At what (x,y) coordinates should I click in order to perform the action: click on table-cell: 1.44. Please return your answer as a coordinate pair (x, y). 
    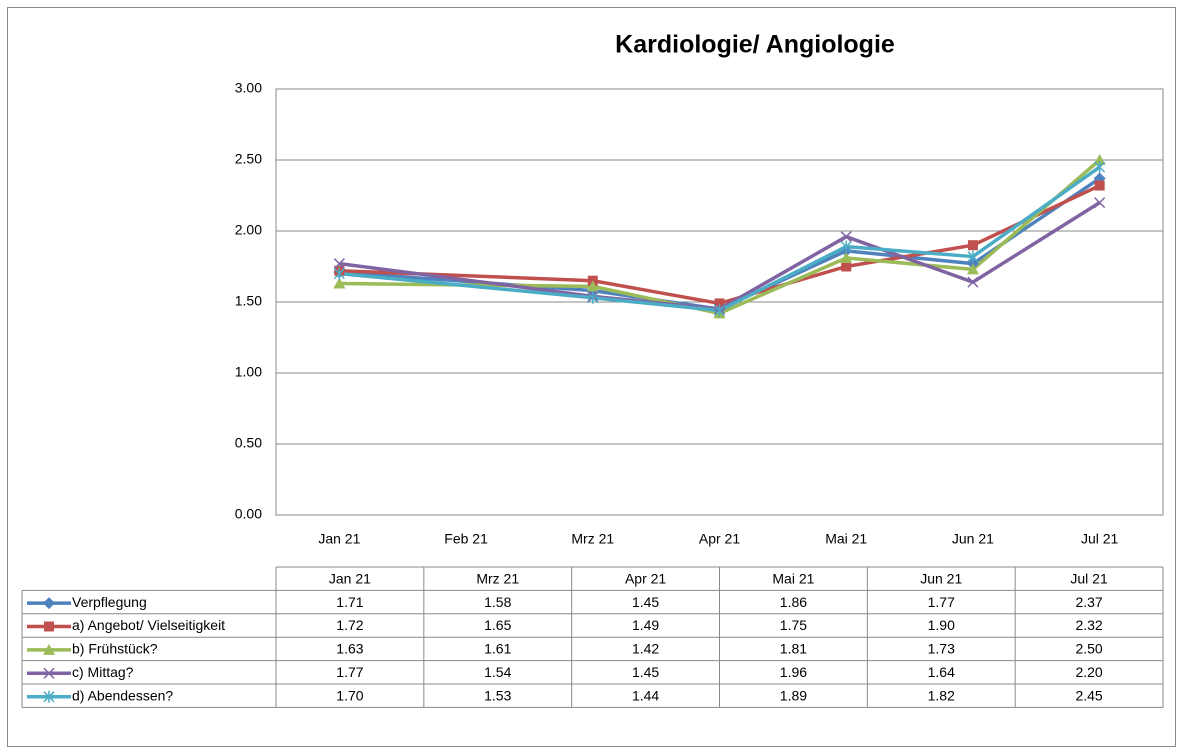
    Looking at the image, I should click on (645, 695).